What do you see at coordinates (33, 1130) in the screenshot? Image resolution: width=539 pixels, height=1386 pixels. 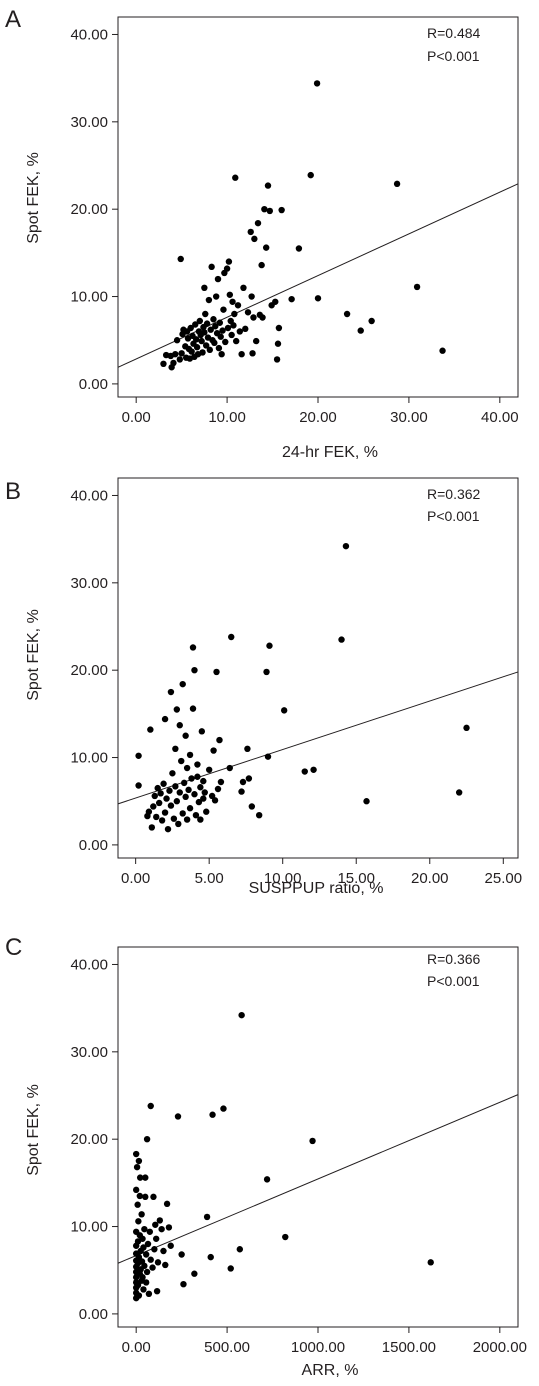 I see `panel-c-y-axis-label: Spot FEK, %` at bounding box center [33, 1130].